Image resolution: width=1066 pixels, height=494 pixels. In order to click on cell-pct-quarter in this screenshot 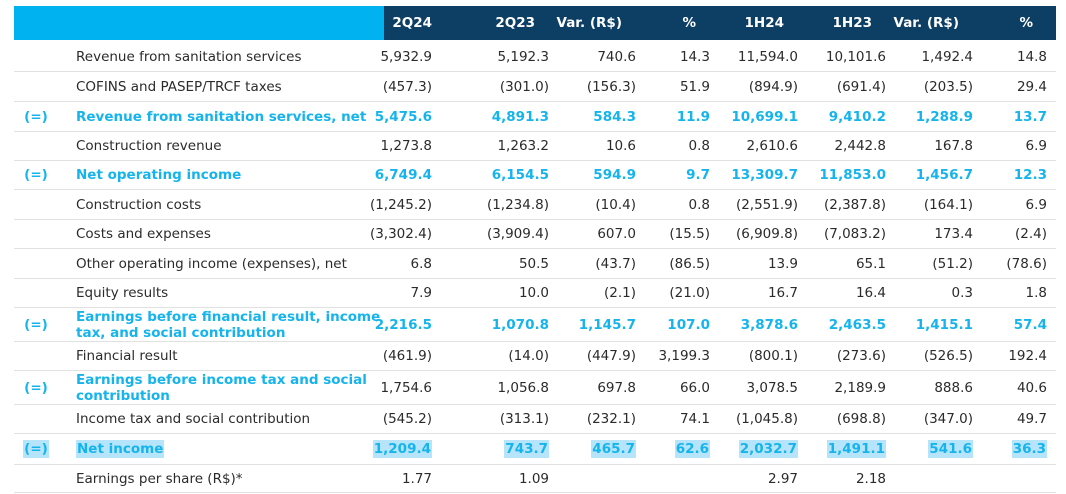, I will do `click(673, 478)`.